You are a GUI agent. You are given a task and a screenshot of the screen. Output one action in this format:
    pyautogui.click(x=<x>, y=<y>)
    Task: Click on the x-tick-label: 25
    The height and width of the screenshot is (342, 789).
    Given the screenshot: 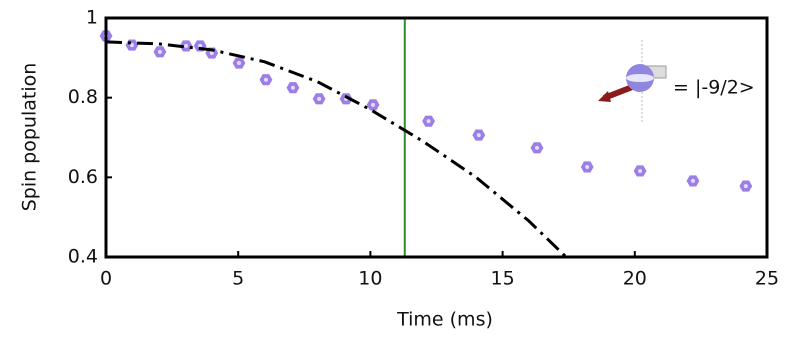 What is the action you would take?
    pyautogui.click(x=767, y=279)
    